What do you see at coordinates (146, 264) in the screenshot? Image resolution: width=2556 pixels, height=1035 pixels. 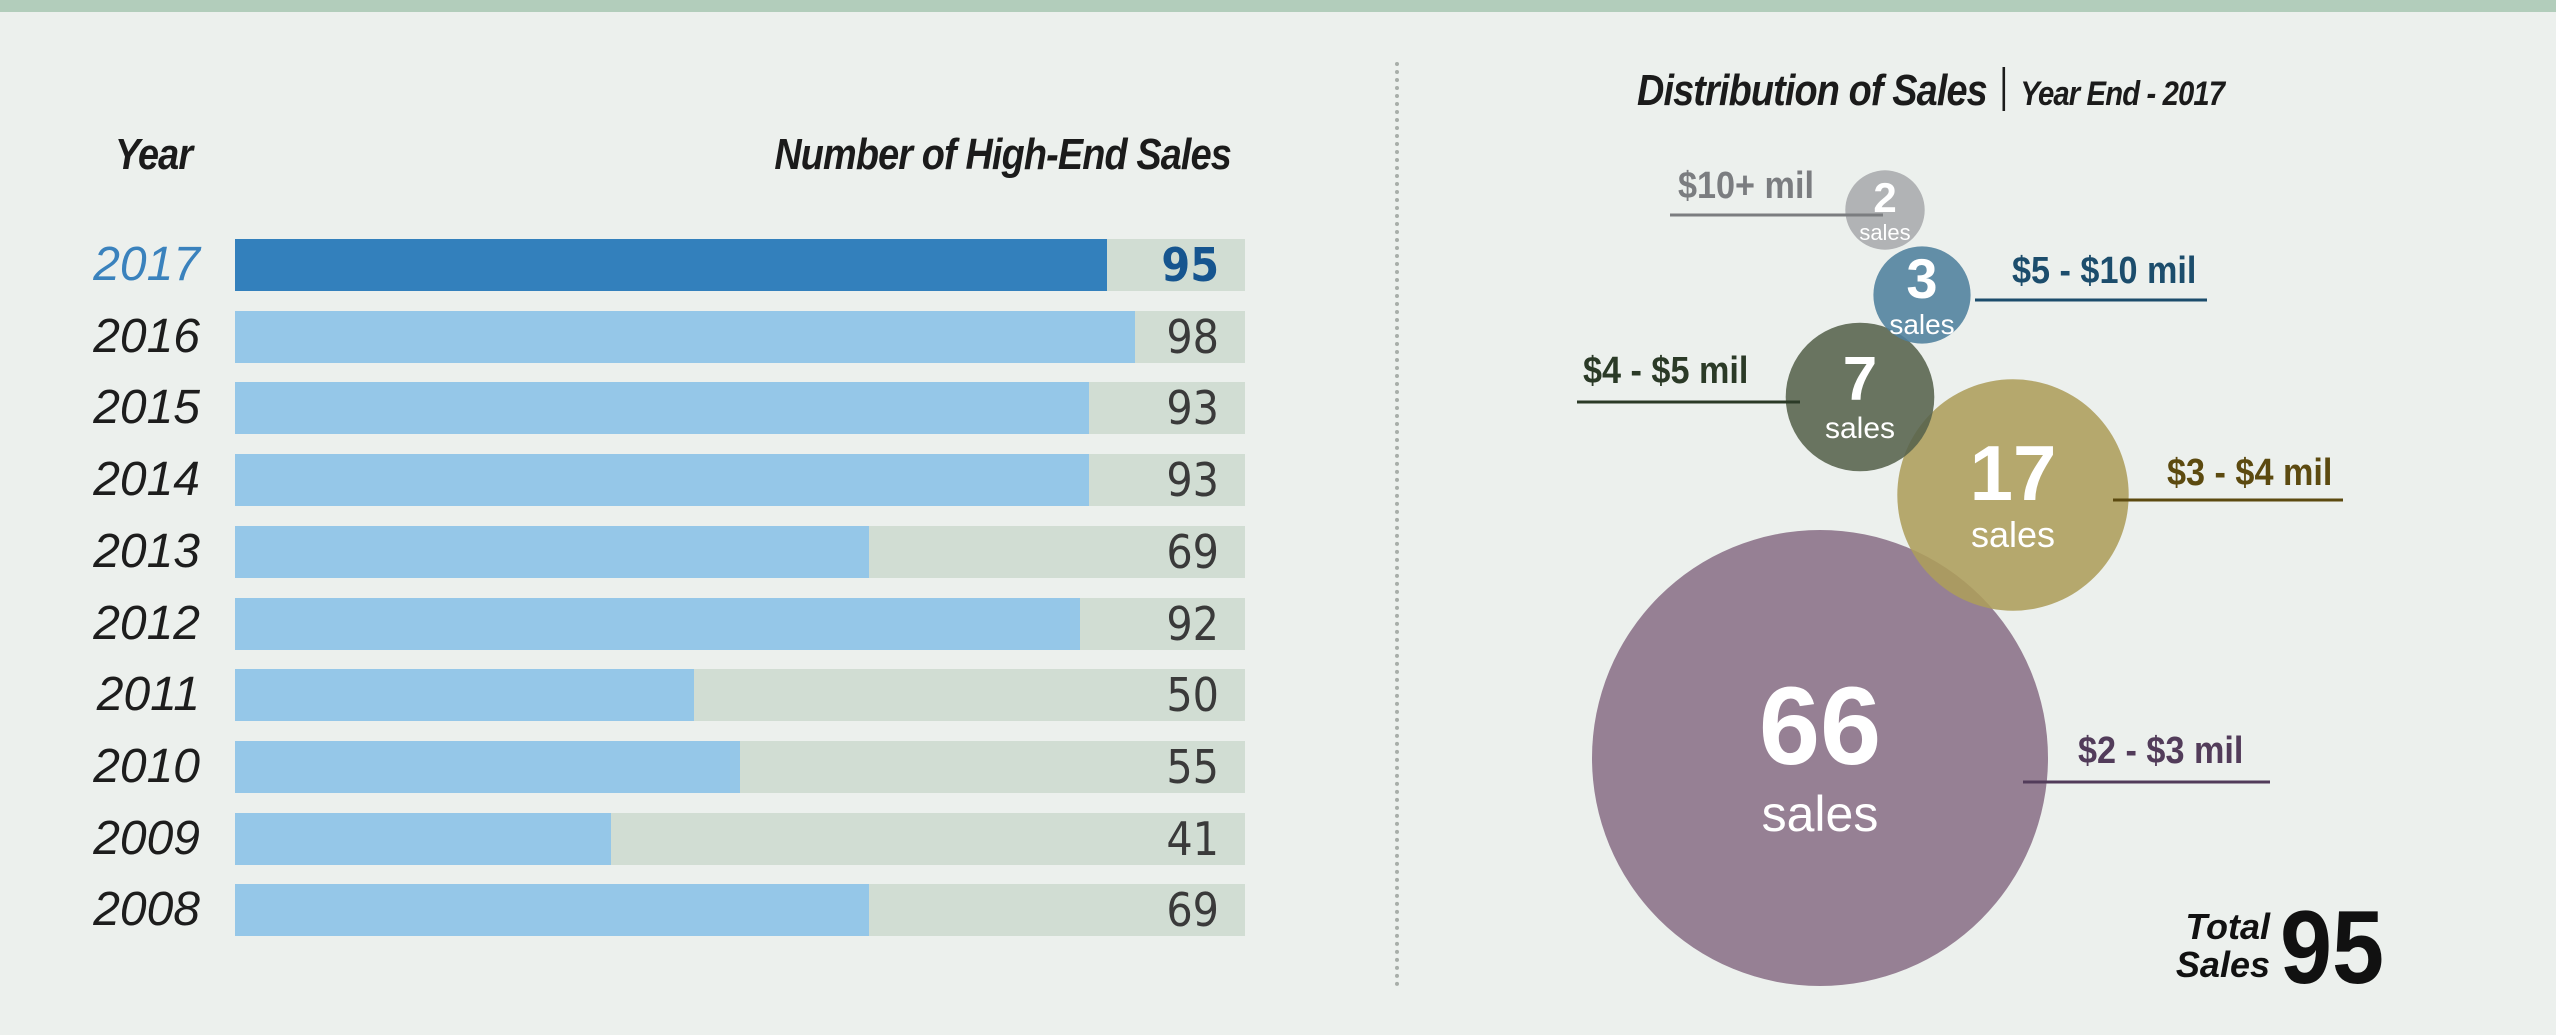 I see `year-label: 2017` at bounding box center [146, 264].